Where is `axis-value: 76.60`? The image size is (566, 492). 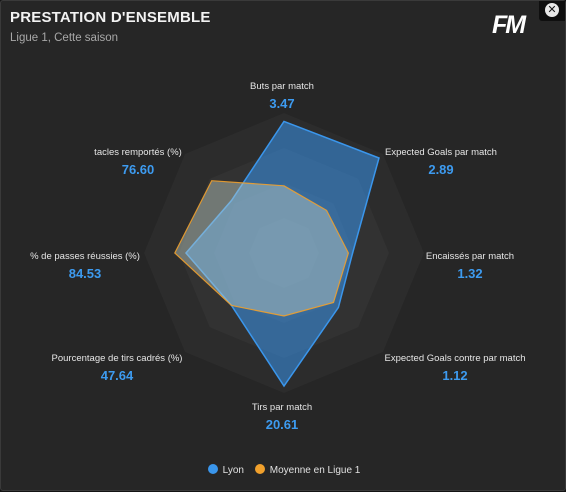 axis-value: 76.60 is located at coordinates (138, 169).